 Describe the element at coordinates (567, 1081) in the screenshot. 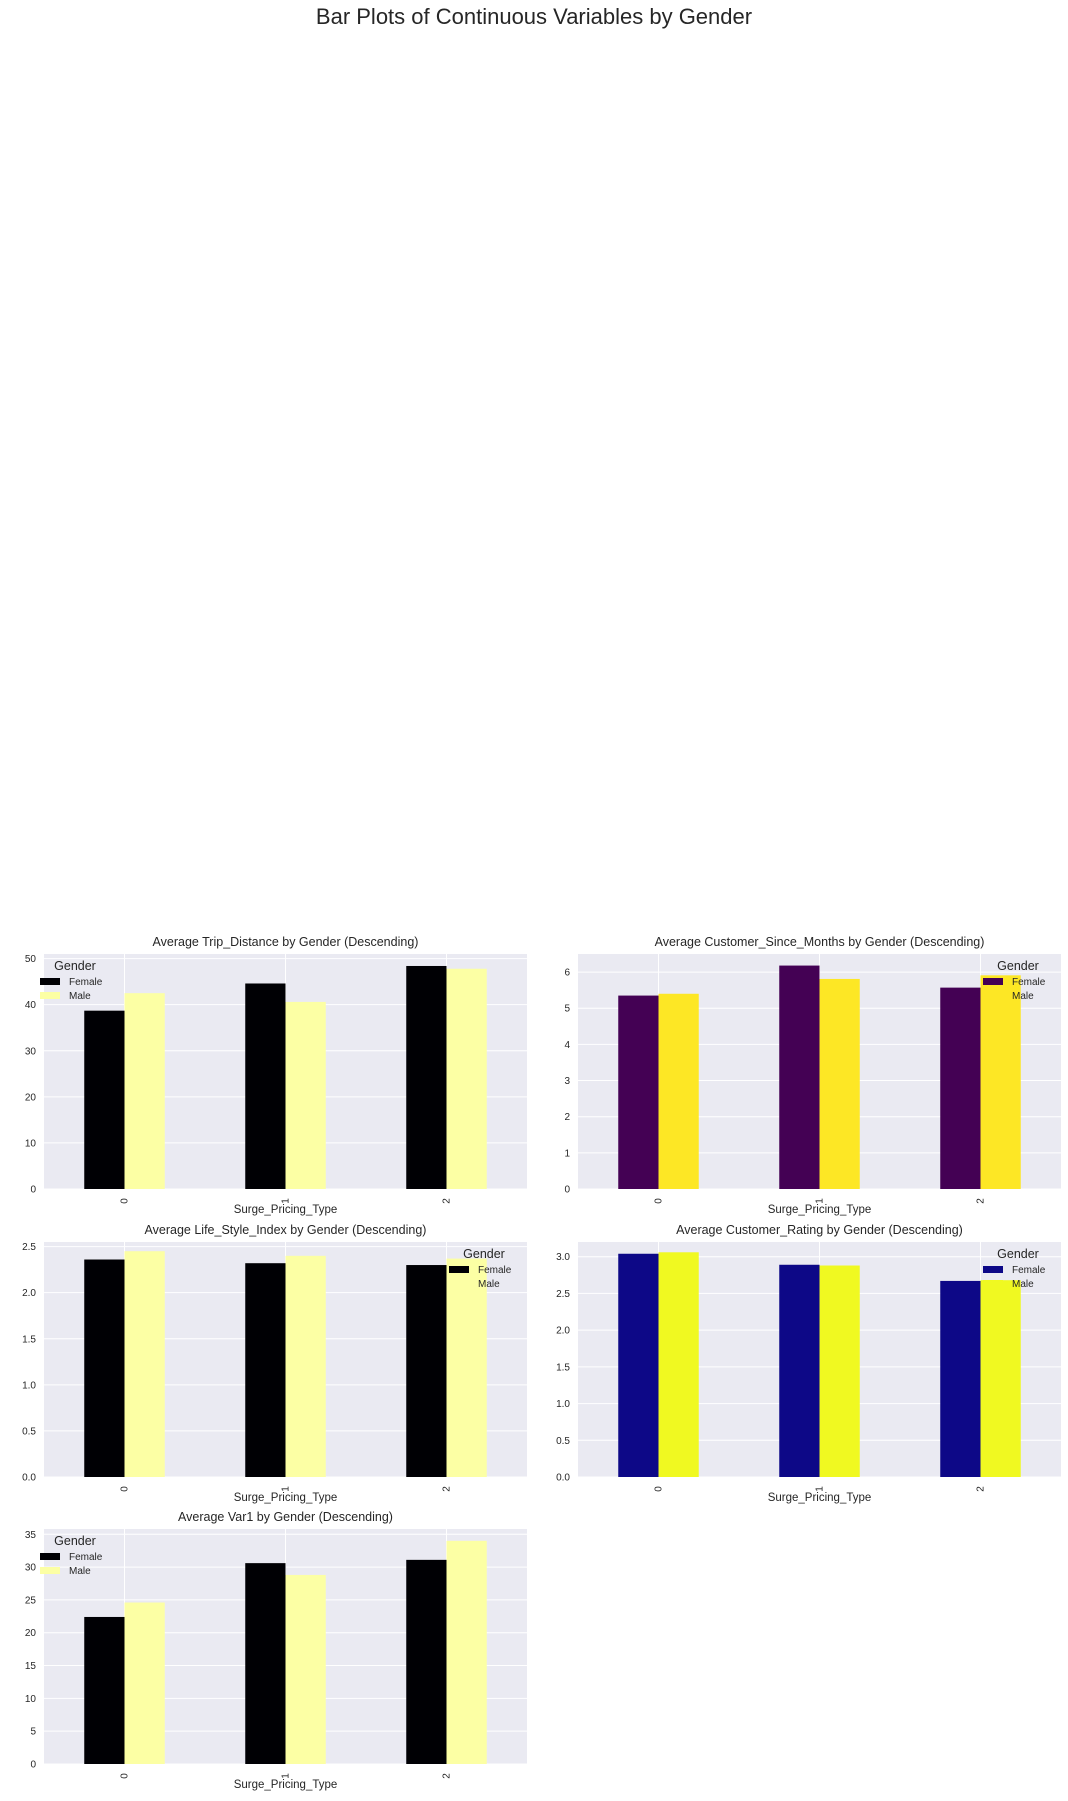

I see `y-tick-label: 3` at that location.